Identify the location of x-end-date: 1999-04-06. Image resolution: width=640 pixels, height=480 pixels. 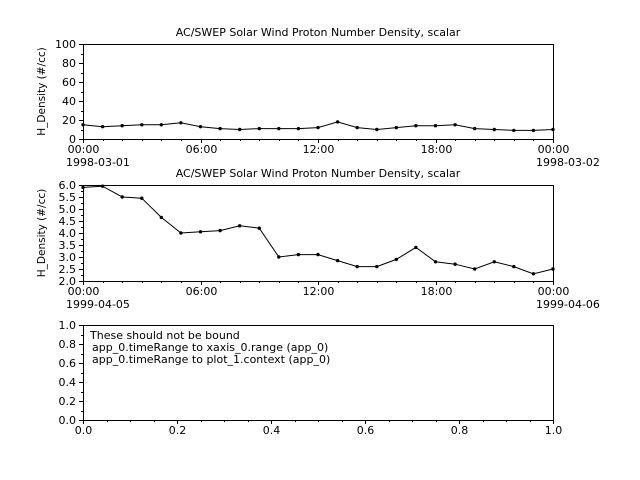
(568, 304).